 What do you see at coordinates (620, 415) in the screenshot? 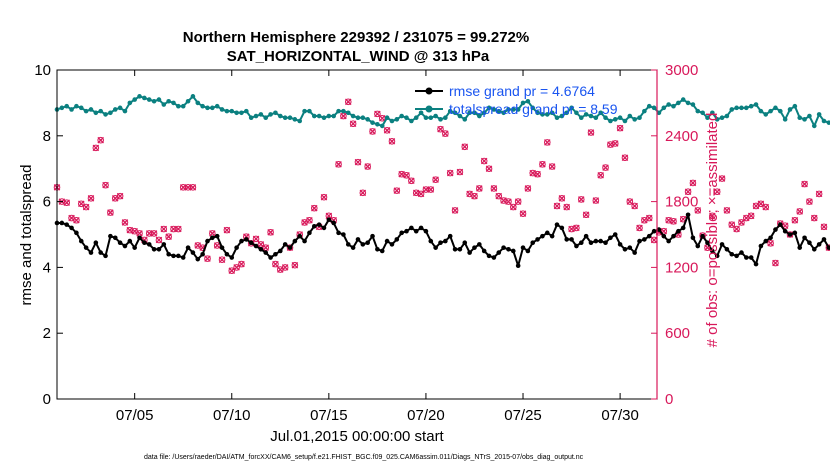
I see `x-tick-label: 07/30` at bounding box center [620, 415].